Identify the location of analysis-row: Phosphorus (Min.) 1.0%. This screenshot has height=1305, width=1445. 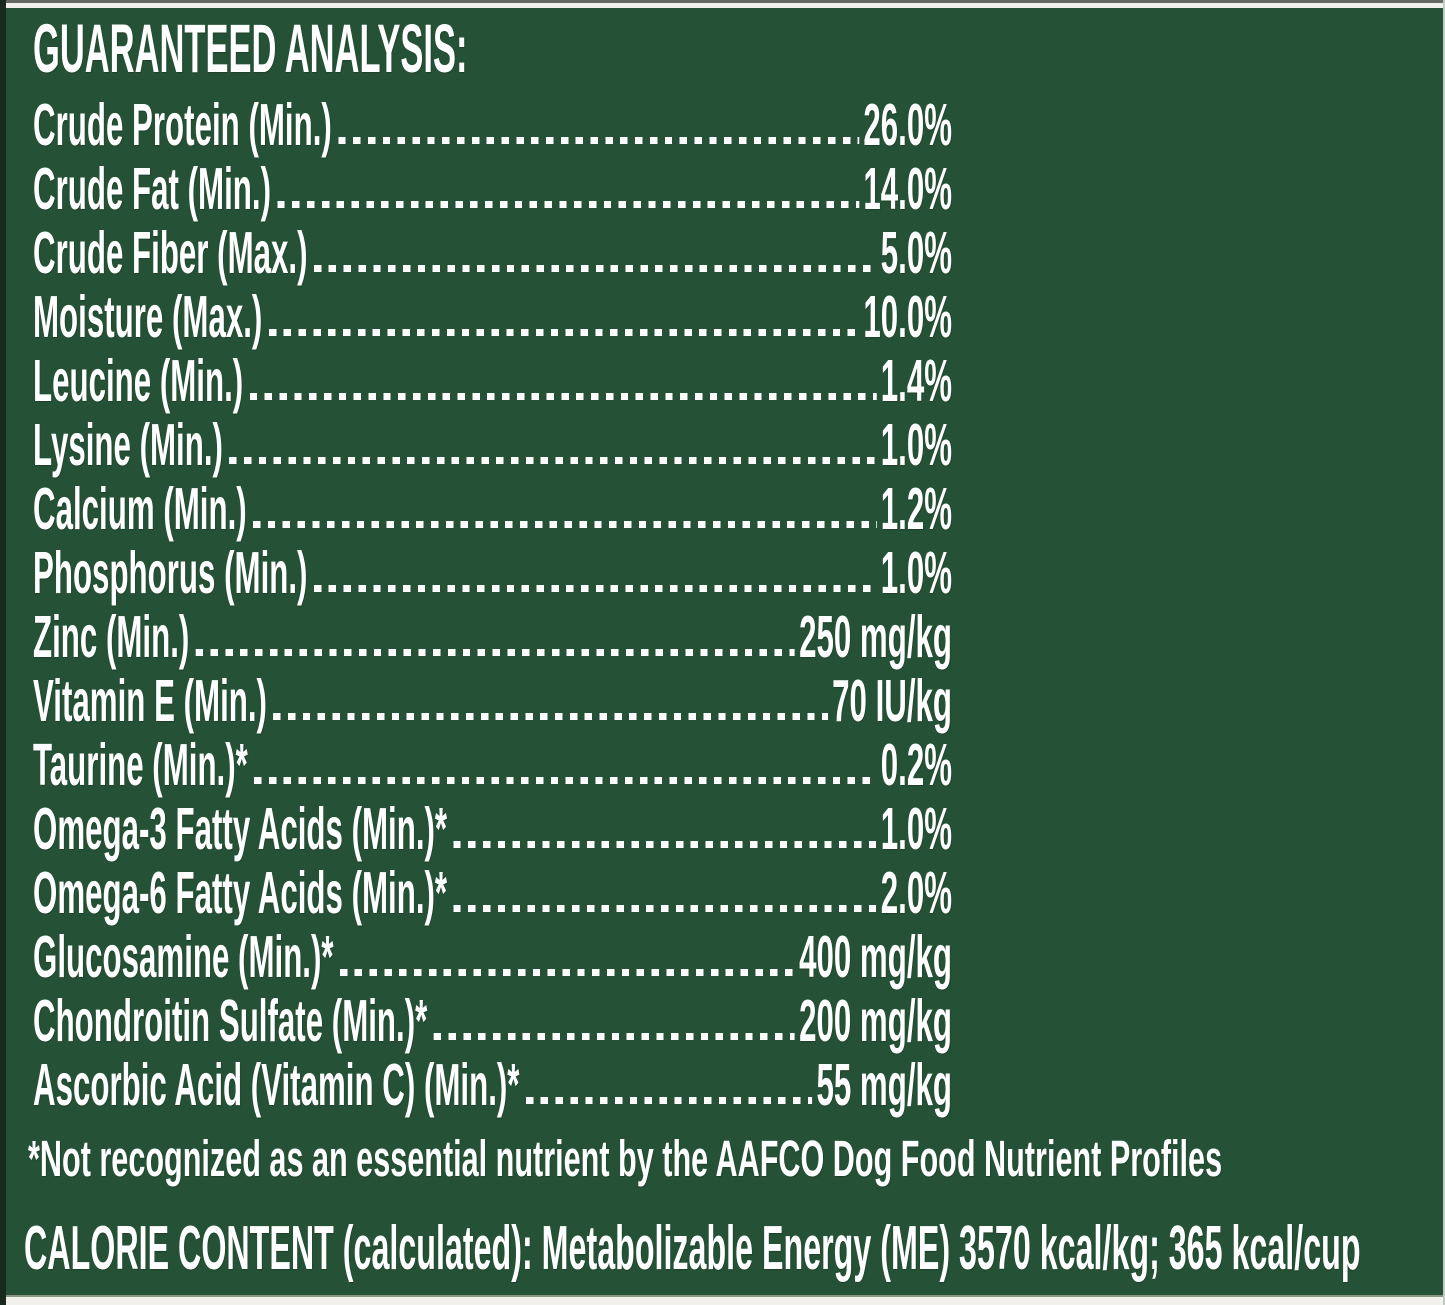
(492, 573).